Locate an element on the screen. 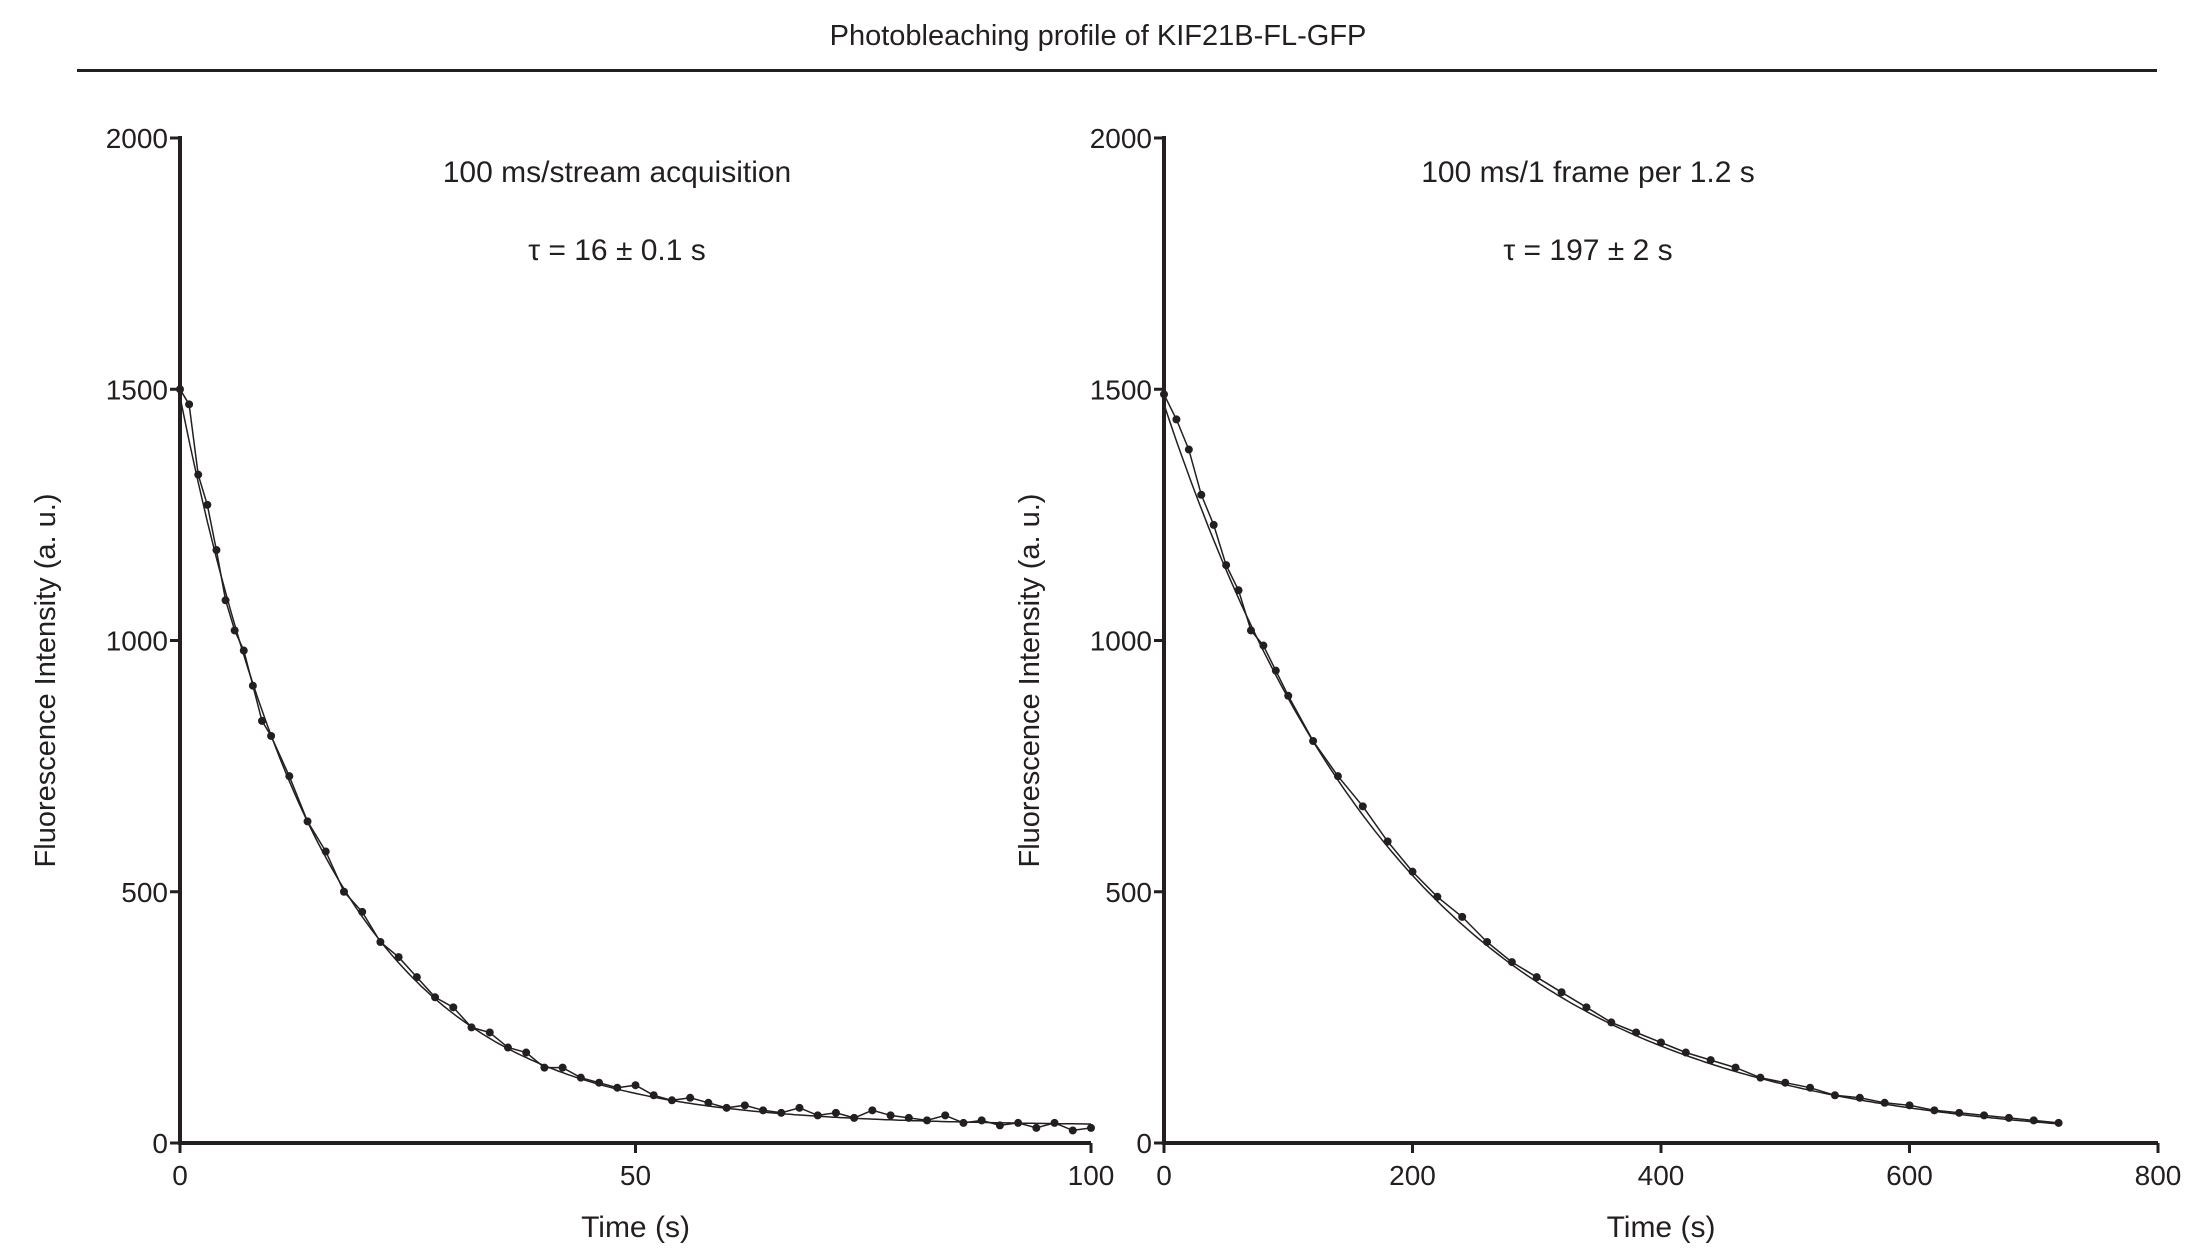  x-tick-label: 800 is located at coordinates (2158, 1175).